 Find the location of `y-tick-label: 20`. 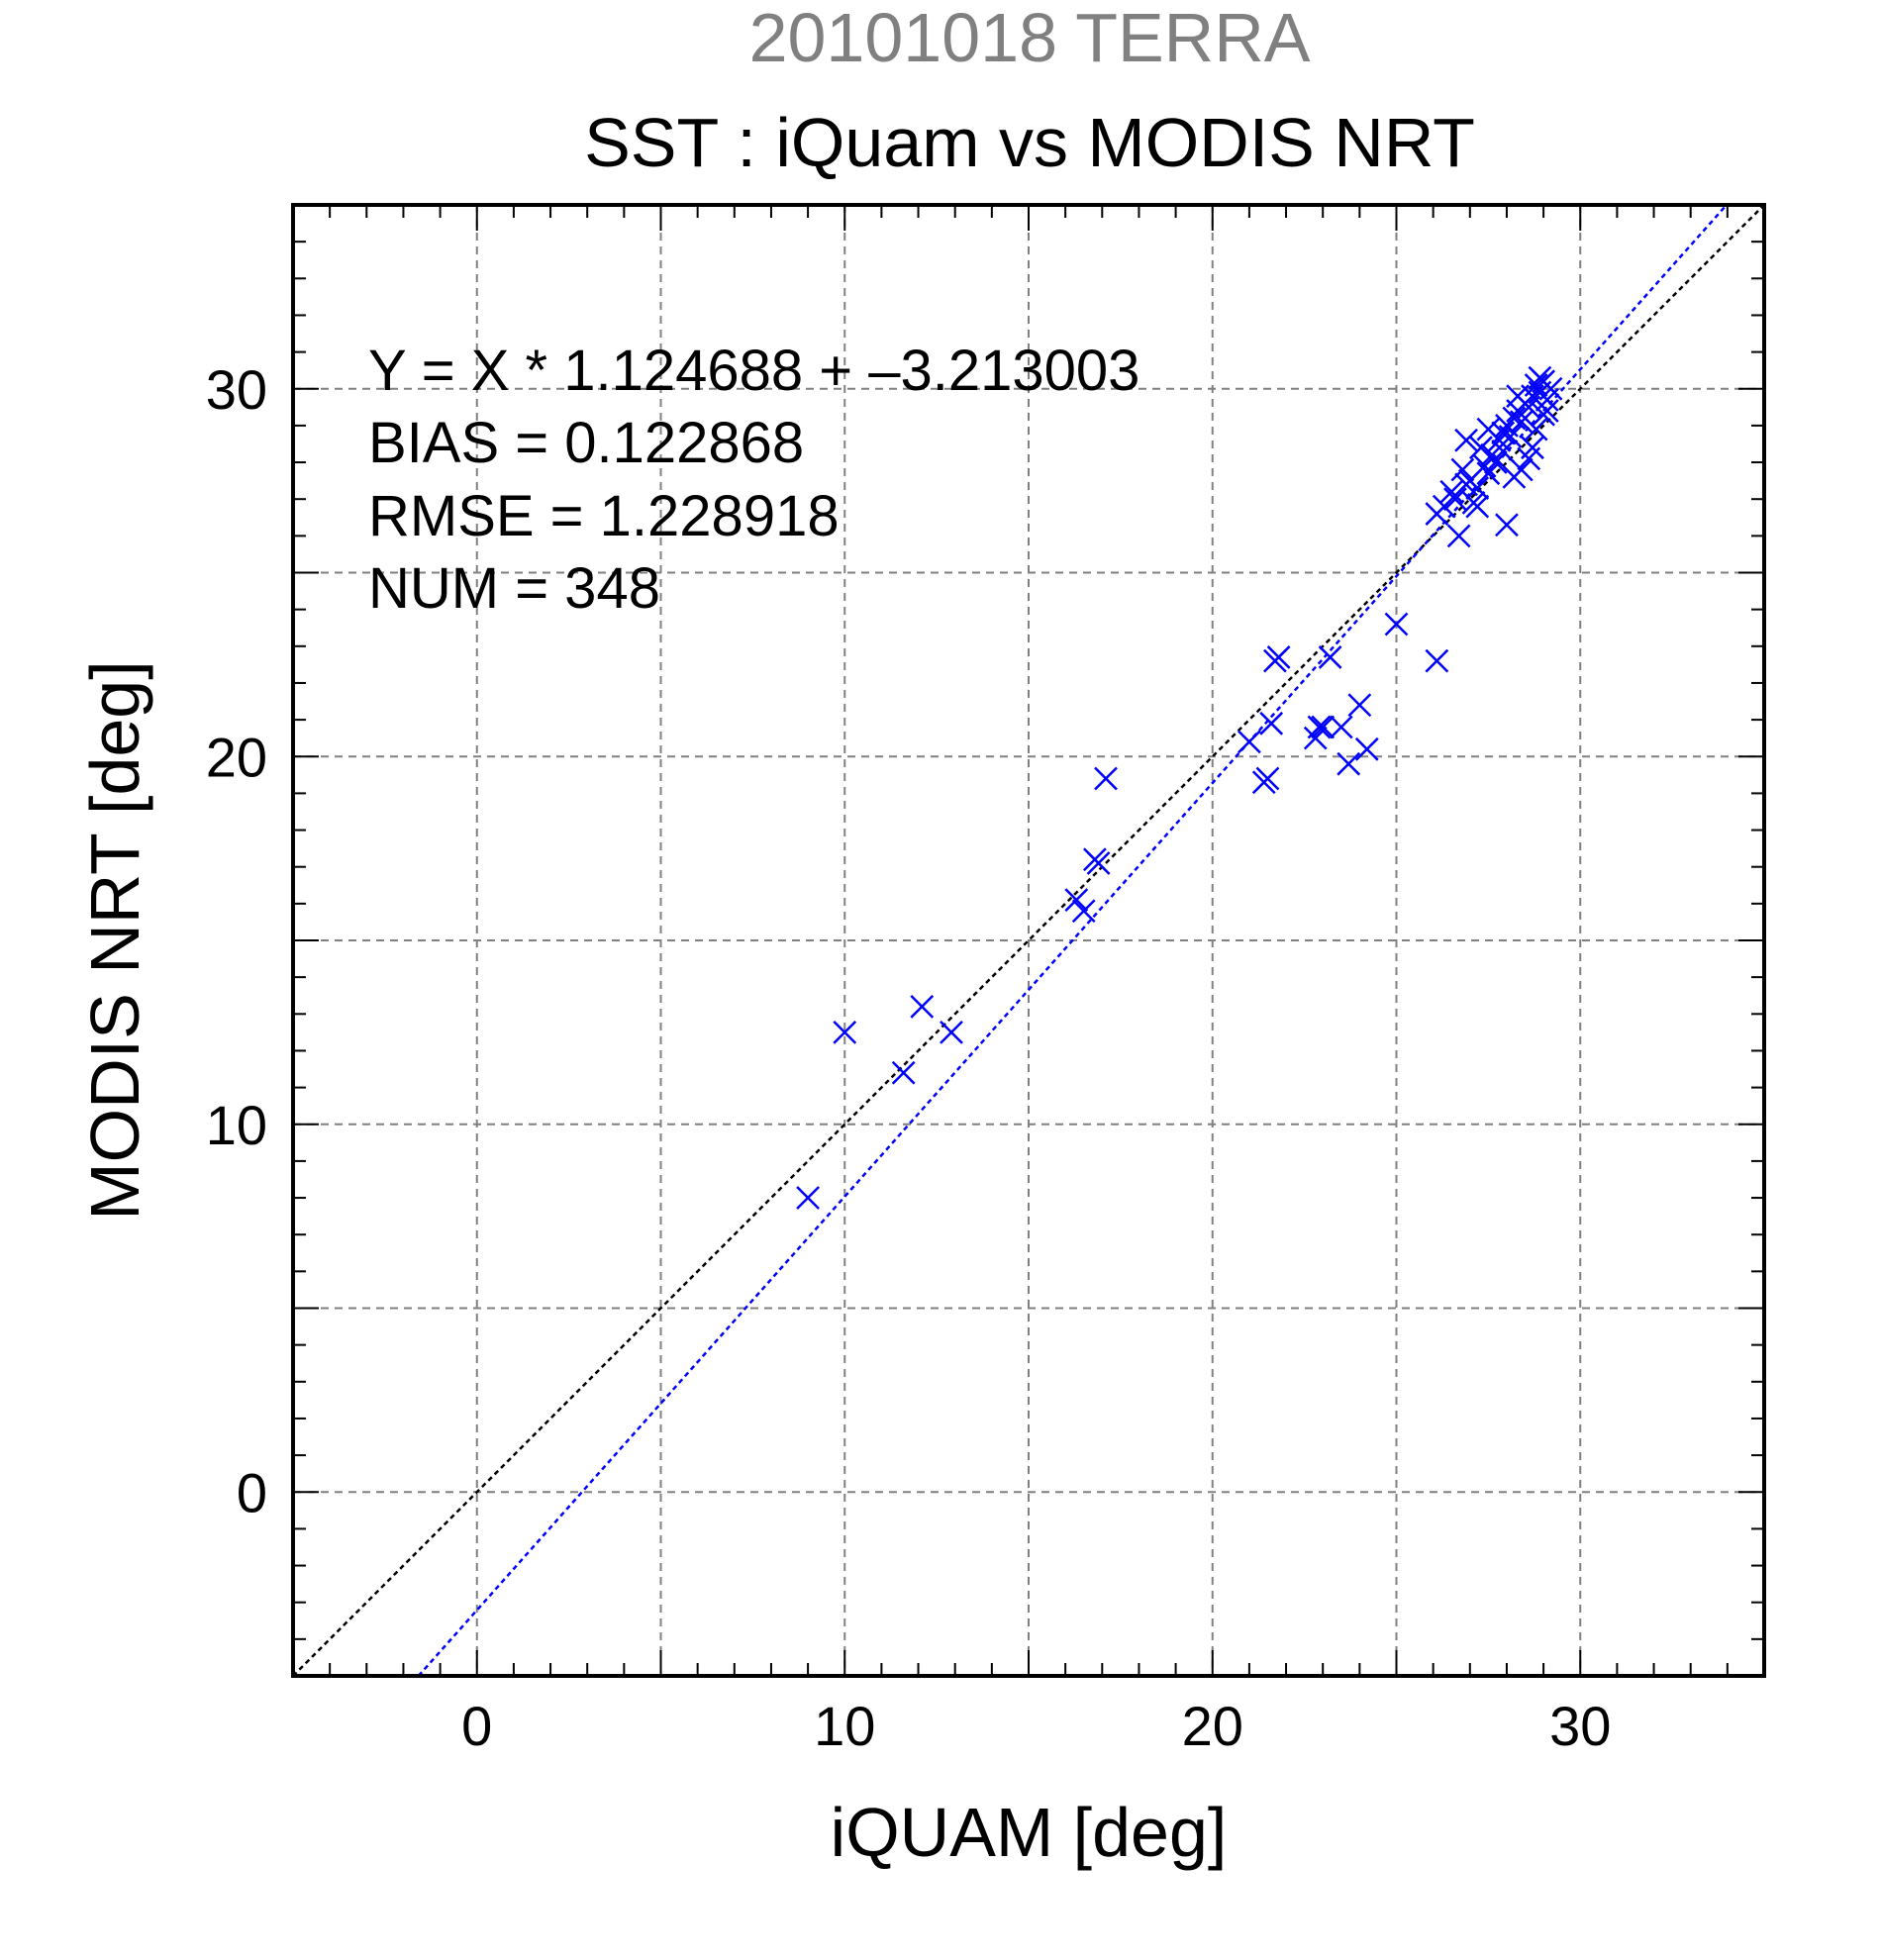

y-tick-label: 20 is located at coordinates (237, 757).